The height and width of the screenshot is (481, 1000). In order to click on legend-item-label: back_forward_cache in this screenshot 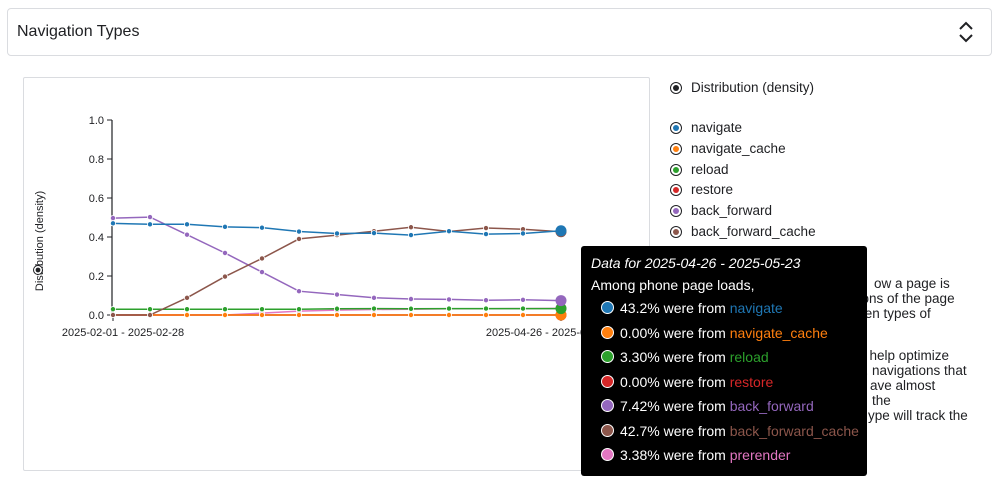, I will do `click(753, 231)`.